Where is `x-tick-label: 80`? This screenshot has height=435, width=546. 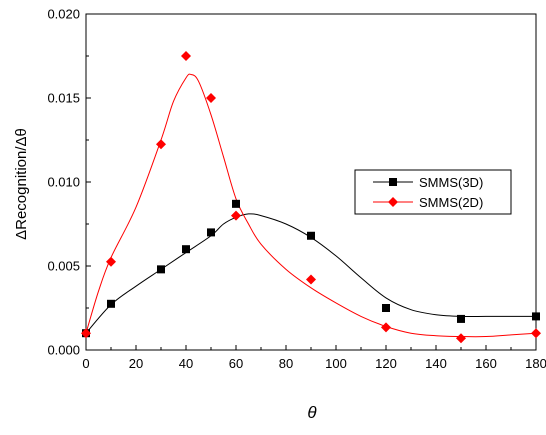
x-tick-label: 80 is located at coordinates (286, 363).